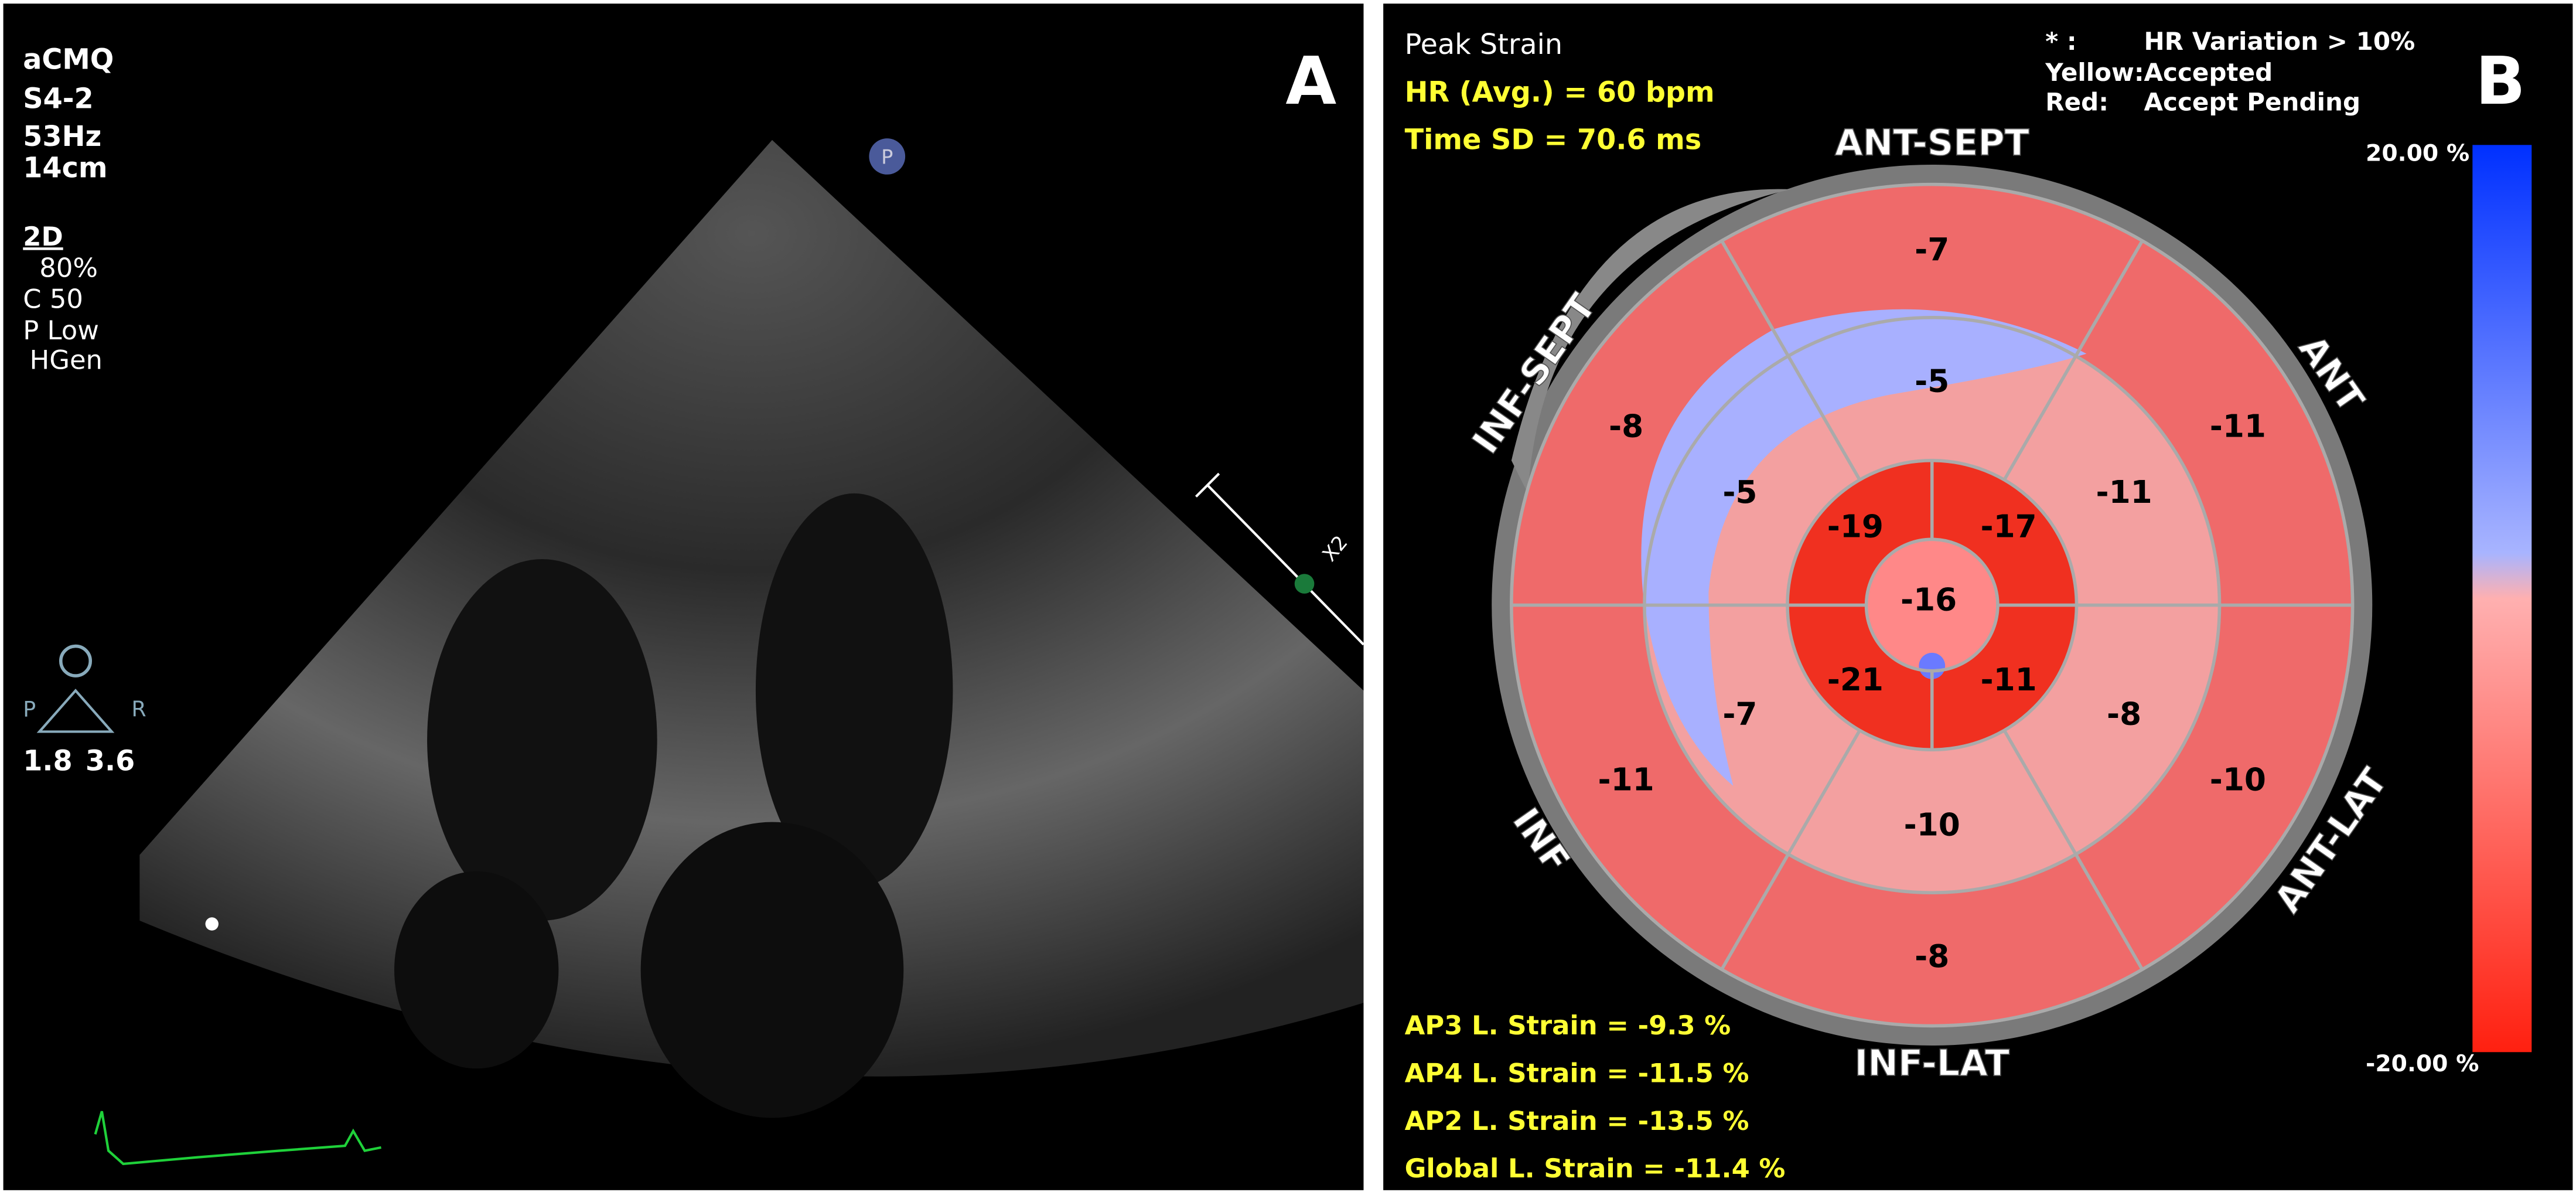  I want to click on panel-letter: A, so click(1311, 81).